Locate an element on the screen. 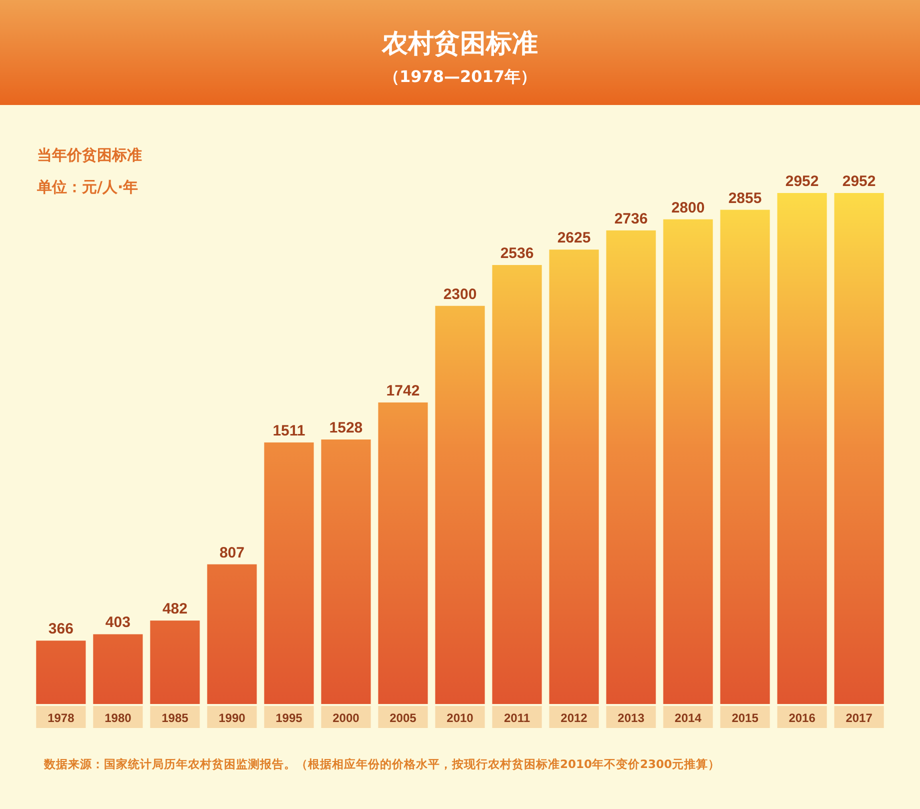  x-tick-label: 2005 is located at coordinates (403, 718).